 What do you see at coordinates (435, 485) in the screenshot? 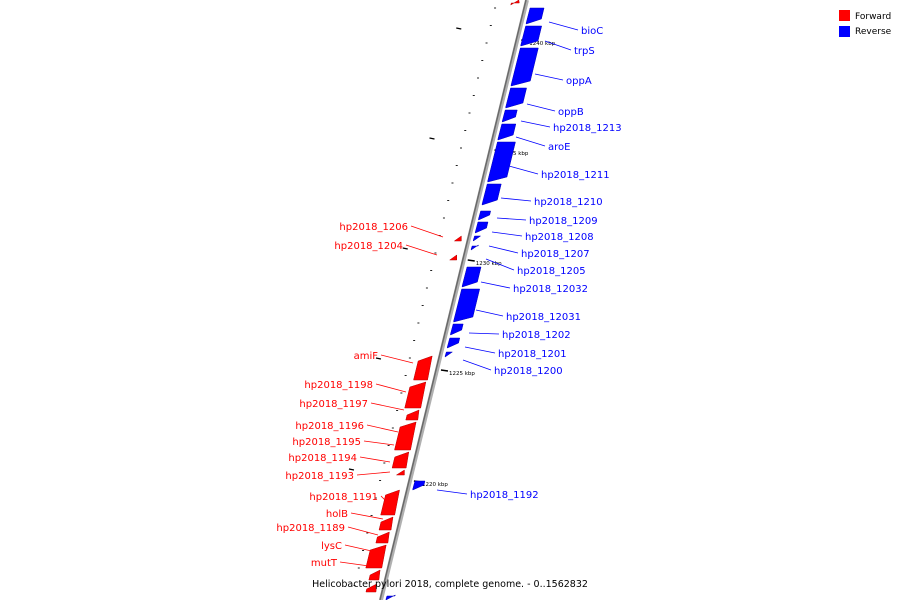
I see `tick-label: 1220 kbp` at bounding box center [435, 485].